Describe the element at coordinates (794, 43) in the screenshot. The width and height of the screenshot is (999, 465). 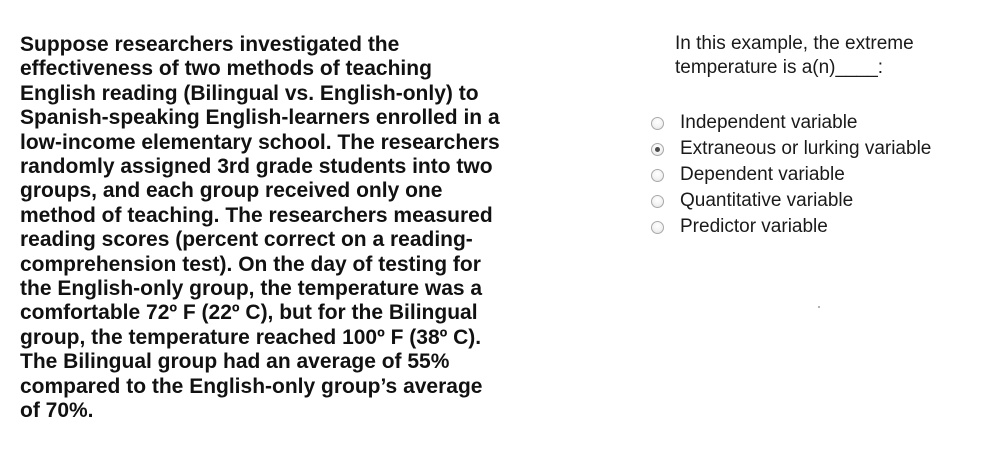
I see `prompt-line: In this example, the extreme` at that location.